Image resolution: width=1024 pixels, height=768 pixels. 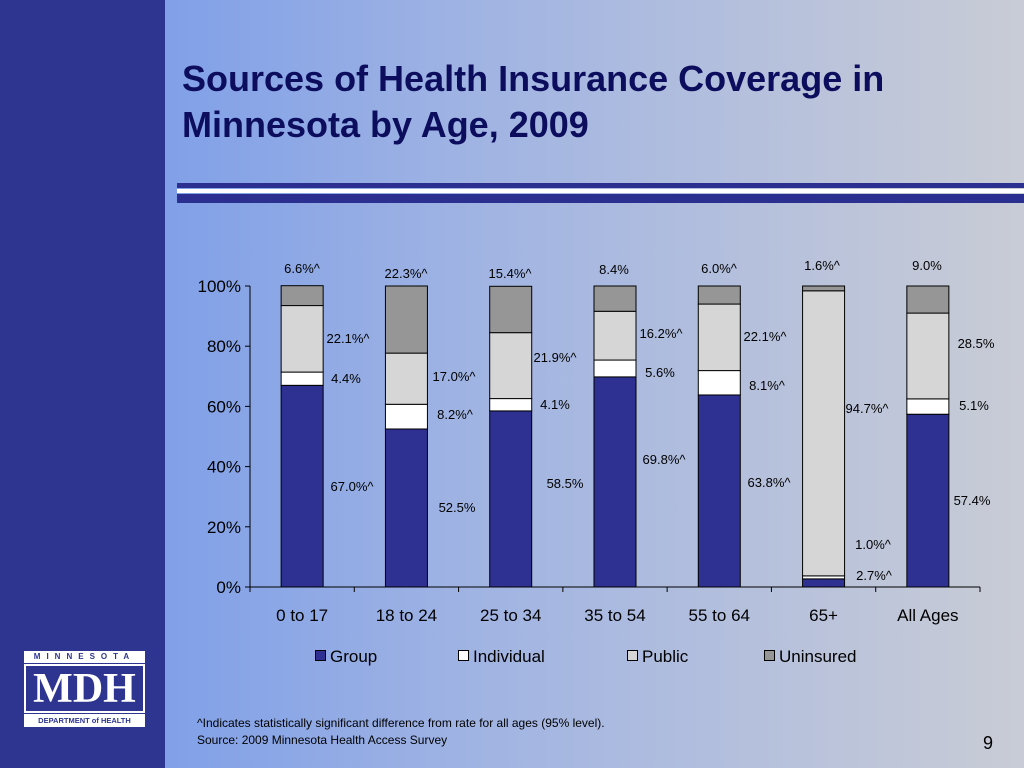 I want to click on data-label-uninsured: 6.6%^, so click(x=302, y=268).